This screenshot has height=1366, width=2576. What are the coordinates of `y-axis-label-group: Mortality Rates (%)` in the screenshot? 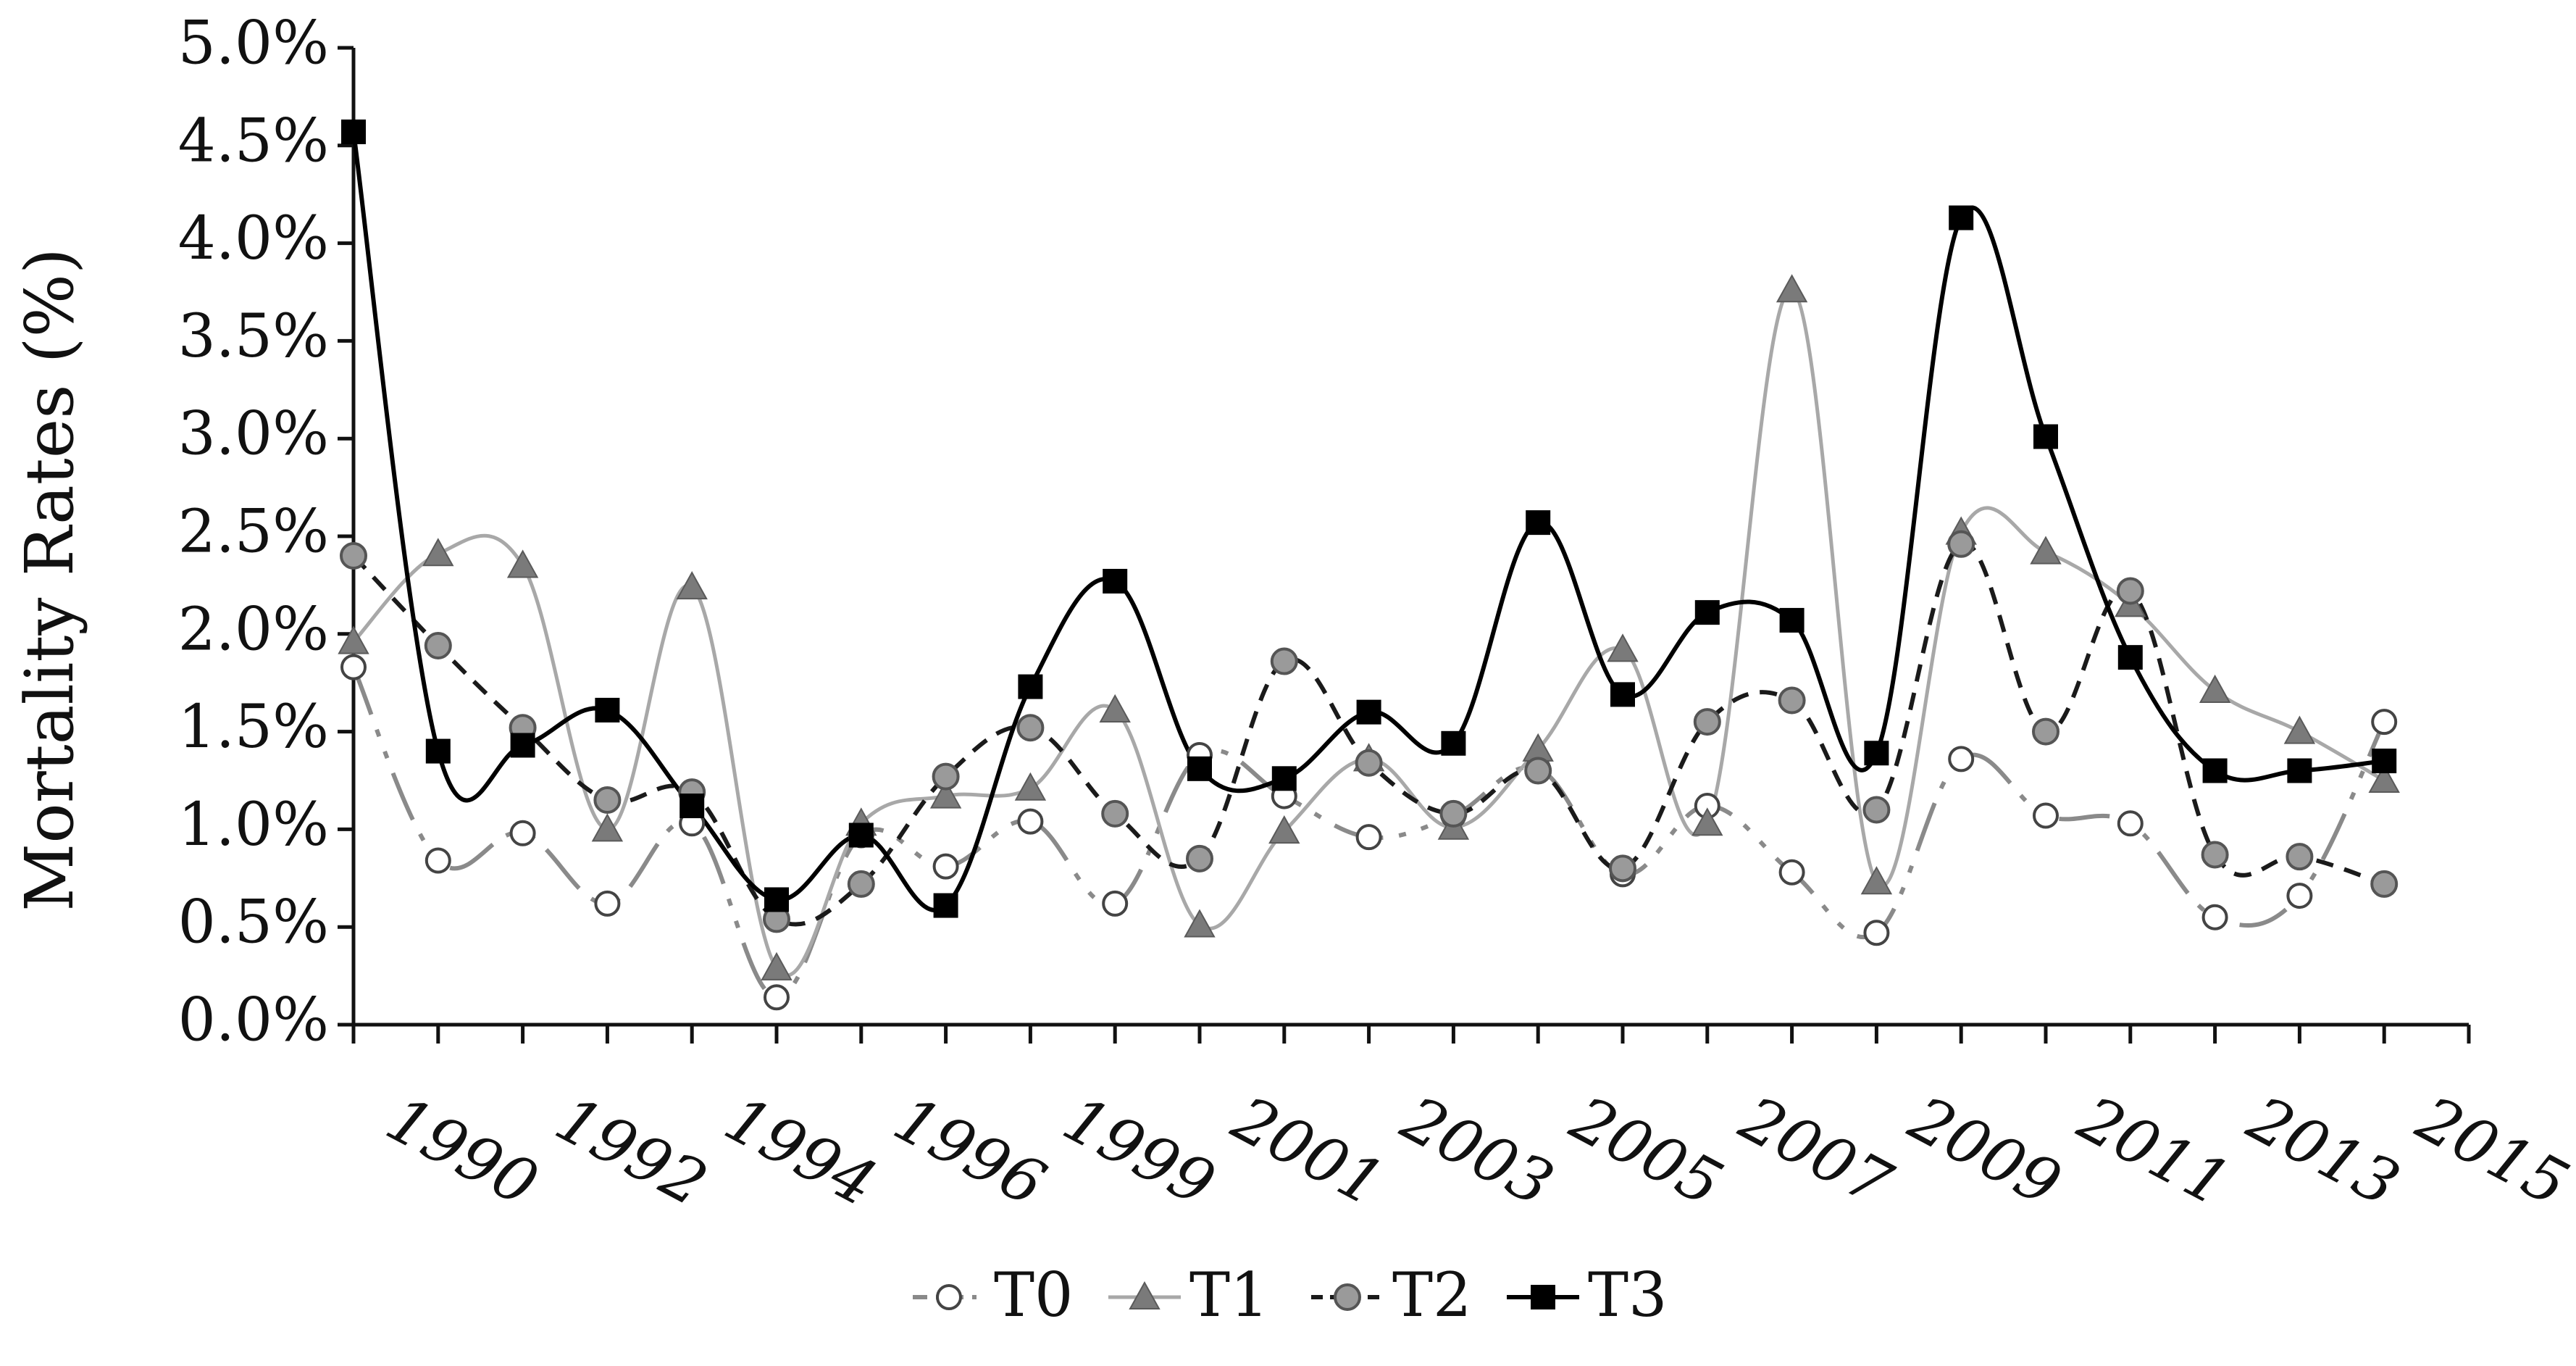 It's located at (50, 580).